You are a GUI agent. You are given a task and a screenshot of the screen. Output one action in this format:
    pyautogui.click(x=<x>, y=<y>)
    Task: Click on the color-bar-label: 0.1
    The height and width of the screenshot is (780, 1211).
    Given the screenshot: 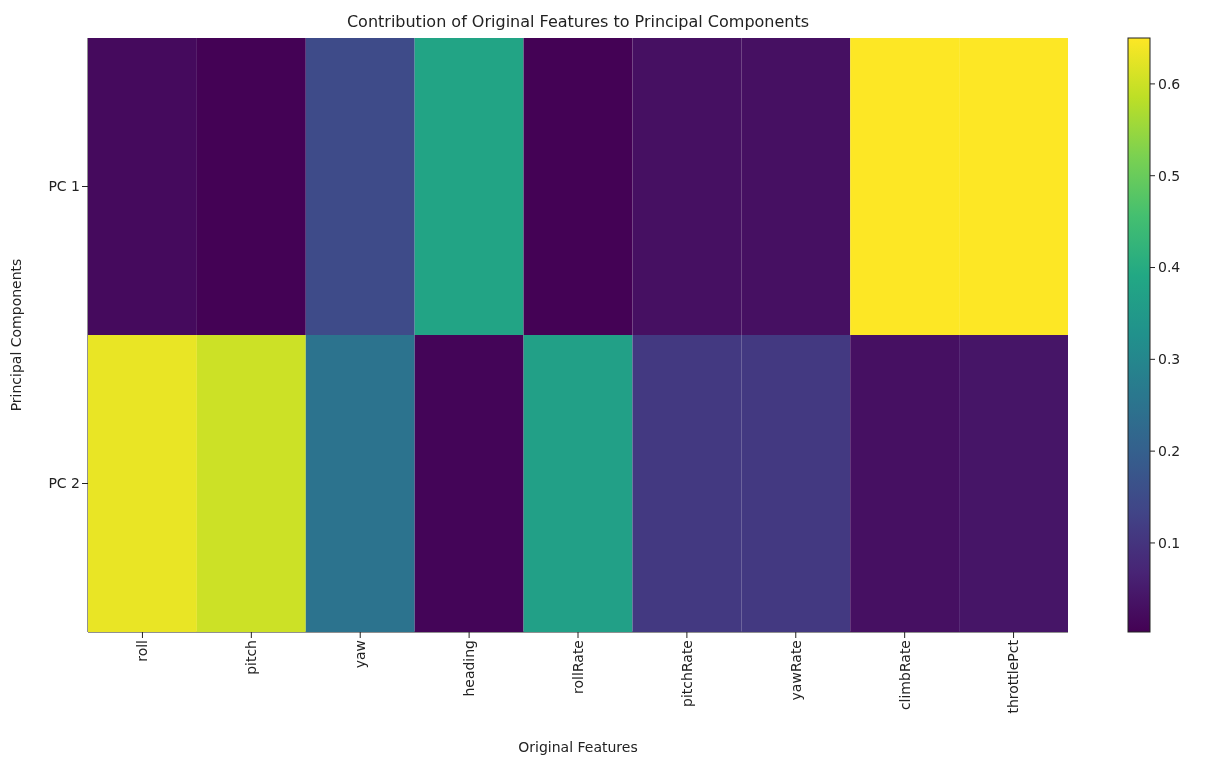 What is the action you would take?
    pyautogui.click(x=1169, y=542)
    